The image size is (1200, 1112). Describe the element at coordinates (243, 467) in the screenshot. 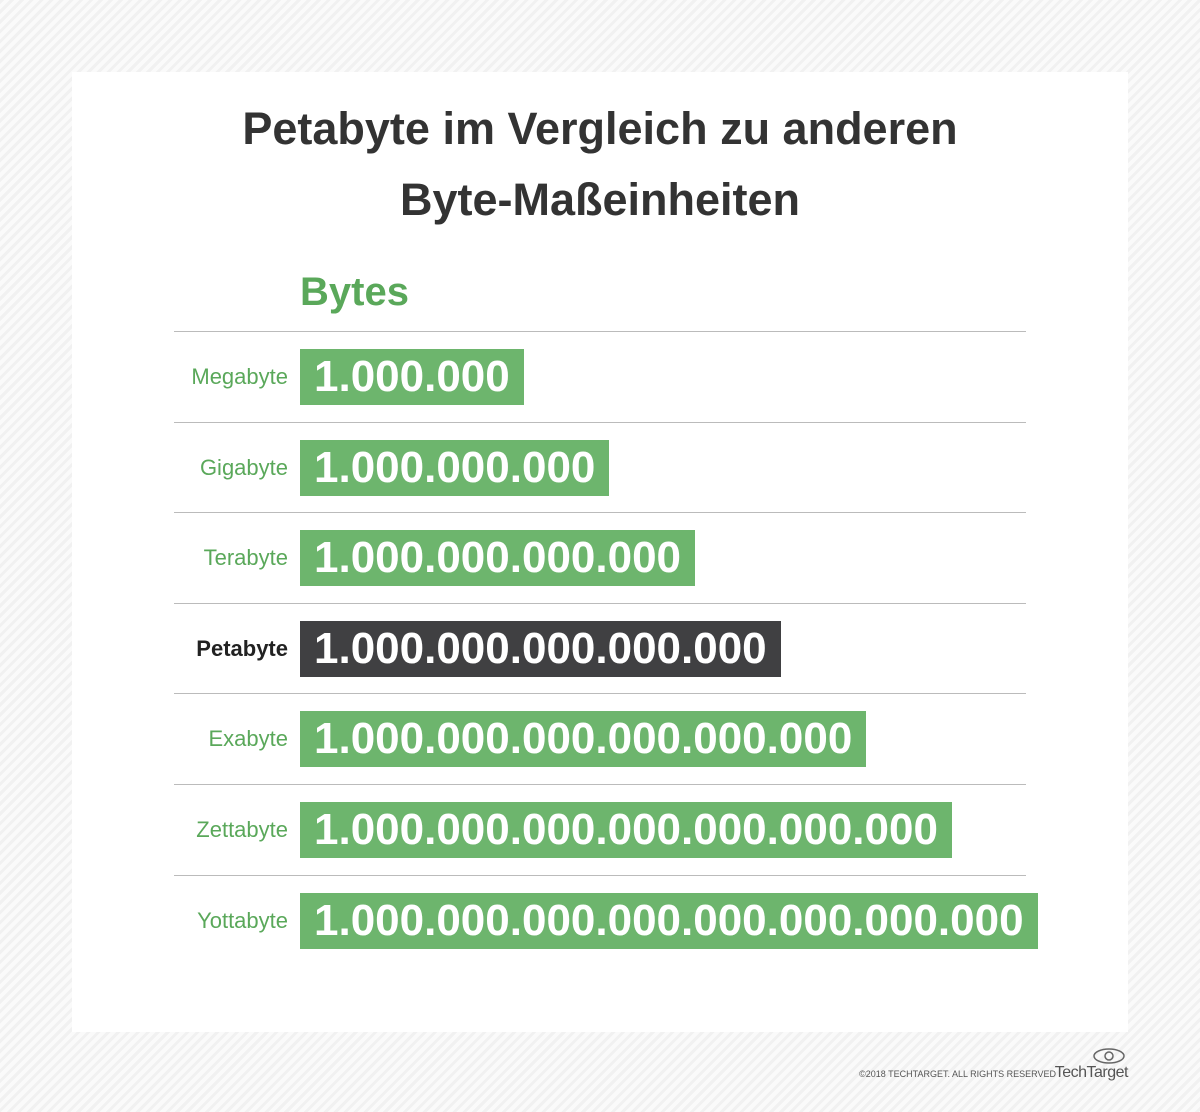

I see `row-label: Gigabyte` at that location.